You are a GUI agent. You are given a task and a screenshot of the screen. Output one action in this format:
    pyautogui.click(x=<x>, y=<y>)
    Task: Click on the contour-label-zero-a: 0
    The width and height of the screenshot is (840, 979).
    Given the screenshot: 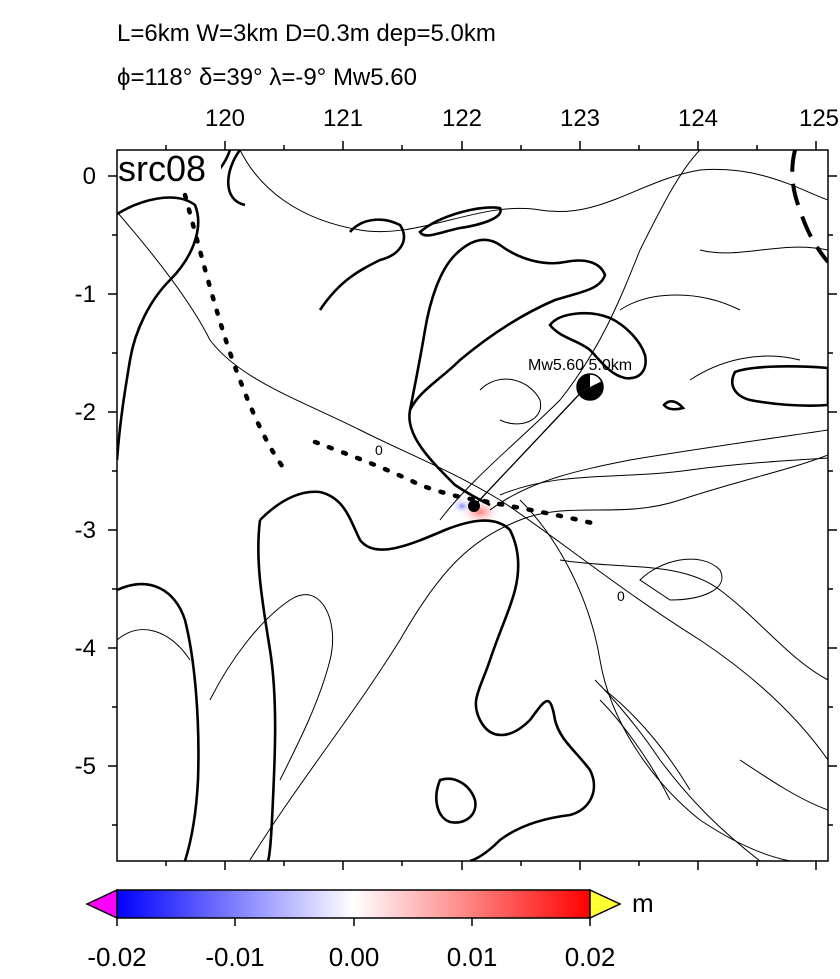 What is the action you would take?
    pyautogui.click(x=379, y=450)
    